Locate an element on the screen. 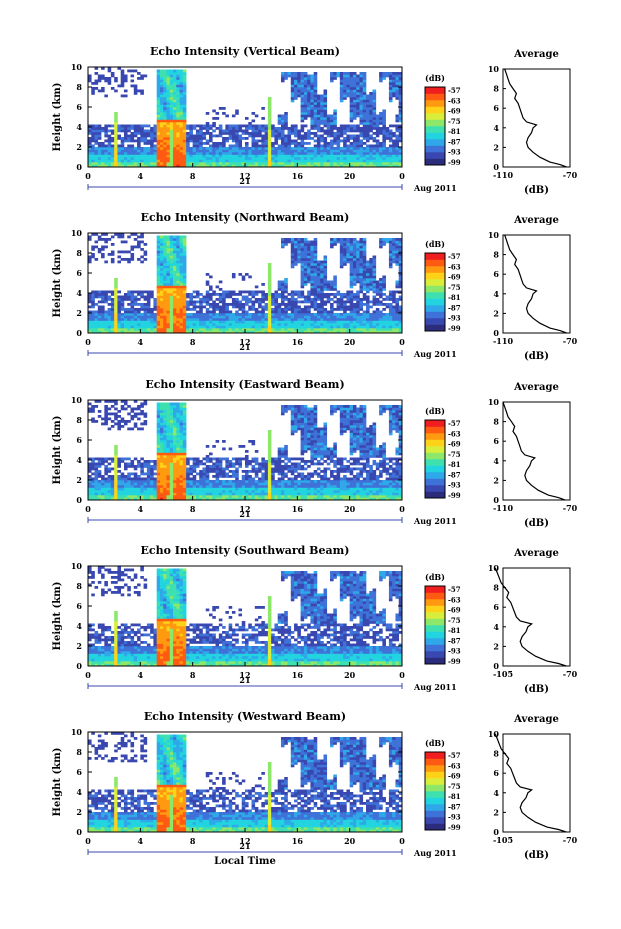 The image size is (621, 929). colorbar-tick-label: -87 is located at coordinates (454, 141).